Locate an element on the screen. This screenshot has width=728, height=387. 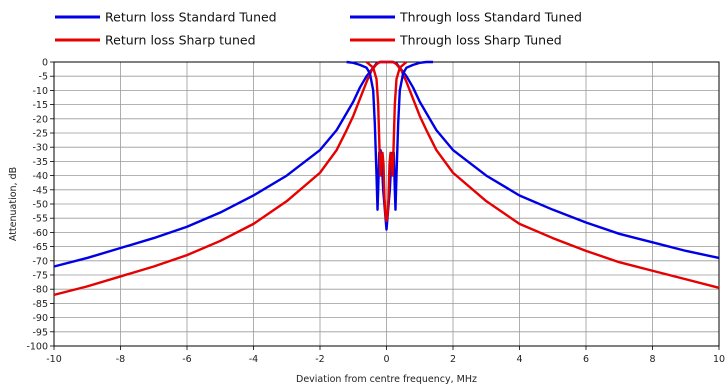
x-tick-label: -10 is located at coordinates (54, 359).